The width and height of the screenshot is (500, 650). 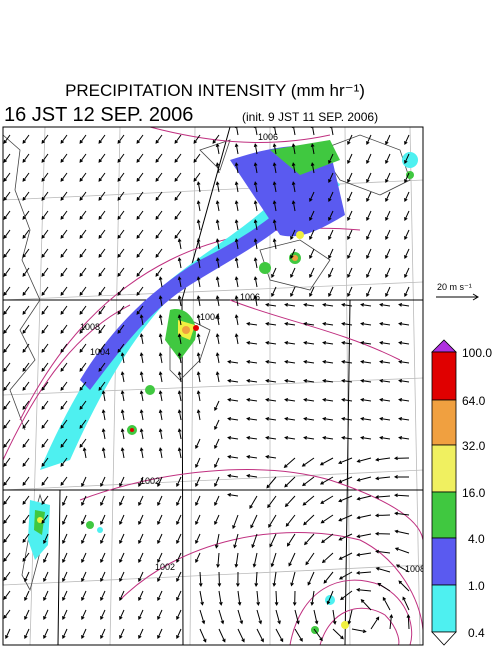 I want to click on isobar-label: 1004, so click(x=210, y=317).